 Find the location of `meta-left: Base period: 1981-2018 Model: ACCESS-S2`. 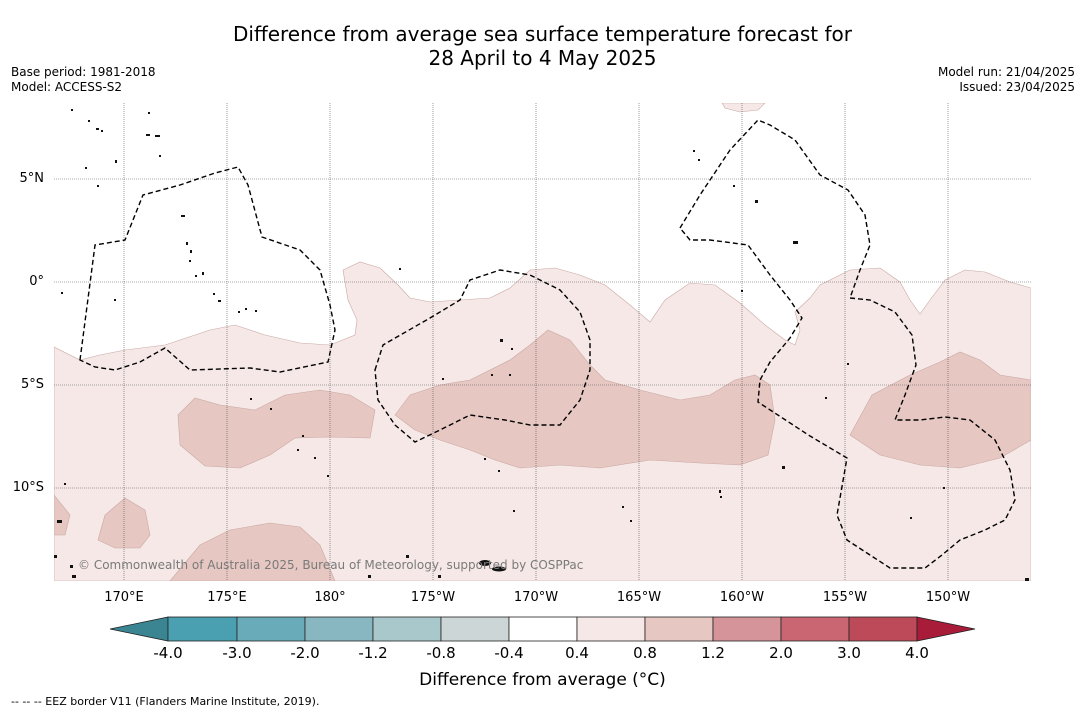

meta-left: Base period: 1981-2018 Model: ACCESS-S2 is located at coordinates (83, 80).